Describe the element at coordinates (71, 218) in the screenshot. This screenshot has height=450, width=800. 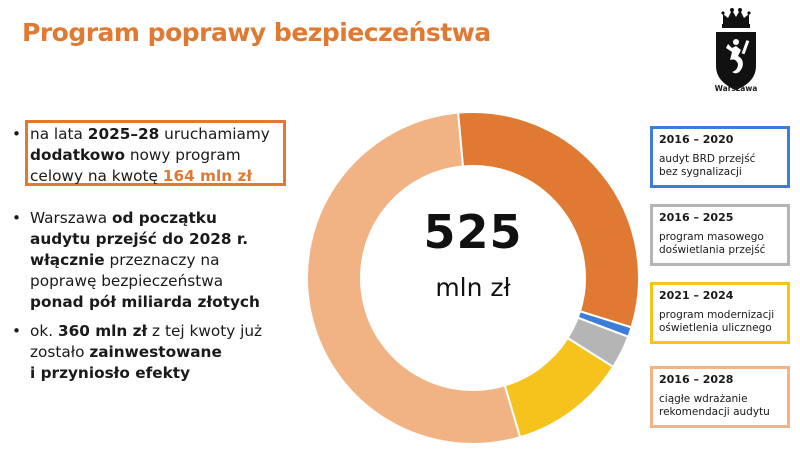
I see `bullet-text-segment: Warszawa` at that location.